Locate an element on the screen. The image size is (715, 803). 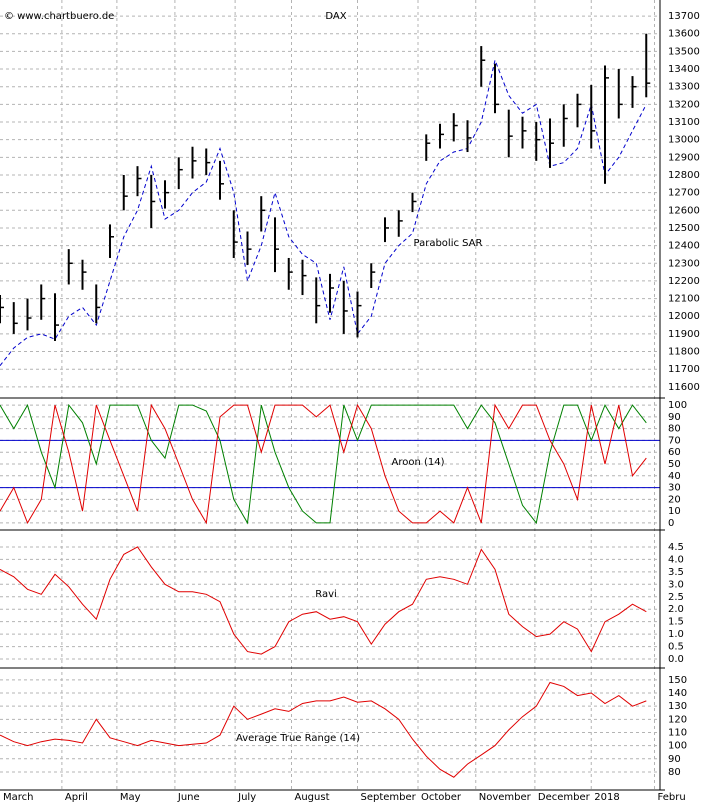
y-tick-label: 3.5 is located at coordinates (676, 572).